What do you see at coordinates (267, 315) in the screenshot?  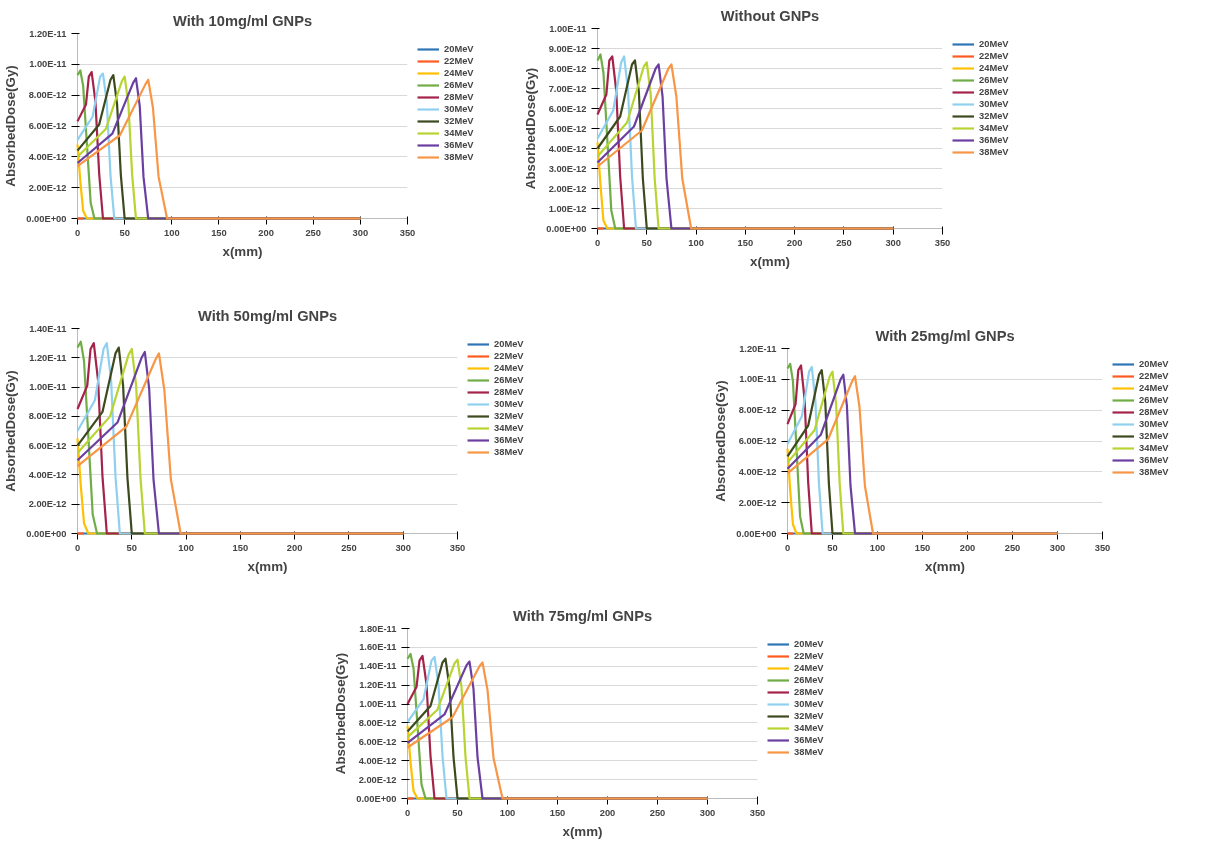 I see `chart-title: With 50mg/ml GNPs` at bounding box center [267, 315].